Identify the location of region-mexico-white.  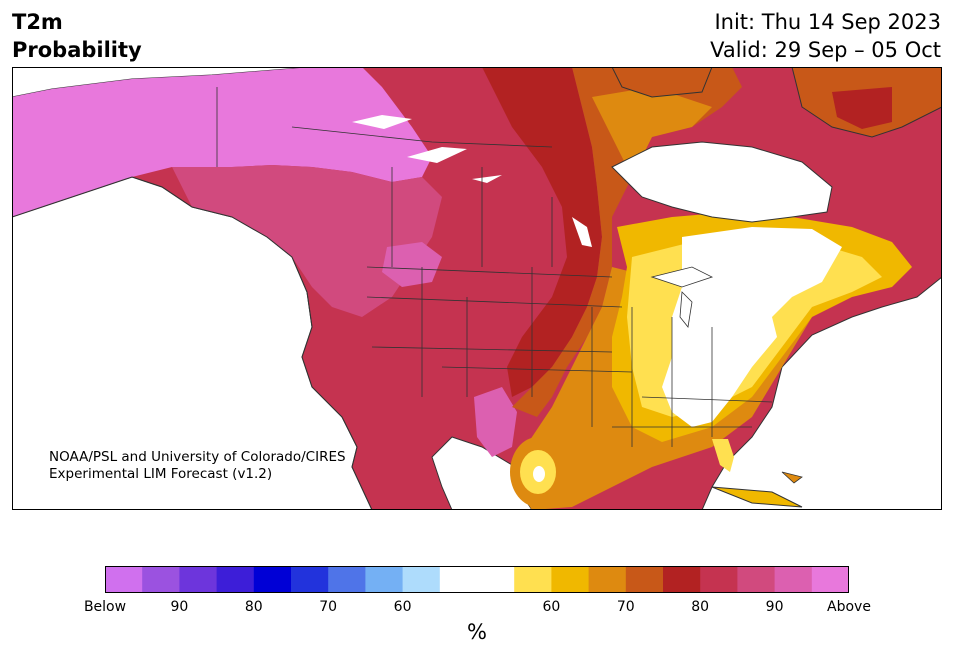
(539, 474).